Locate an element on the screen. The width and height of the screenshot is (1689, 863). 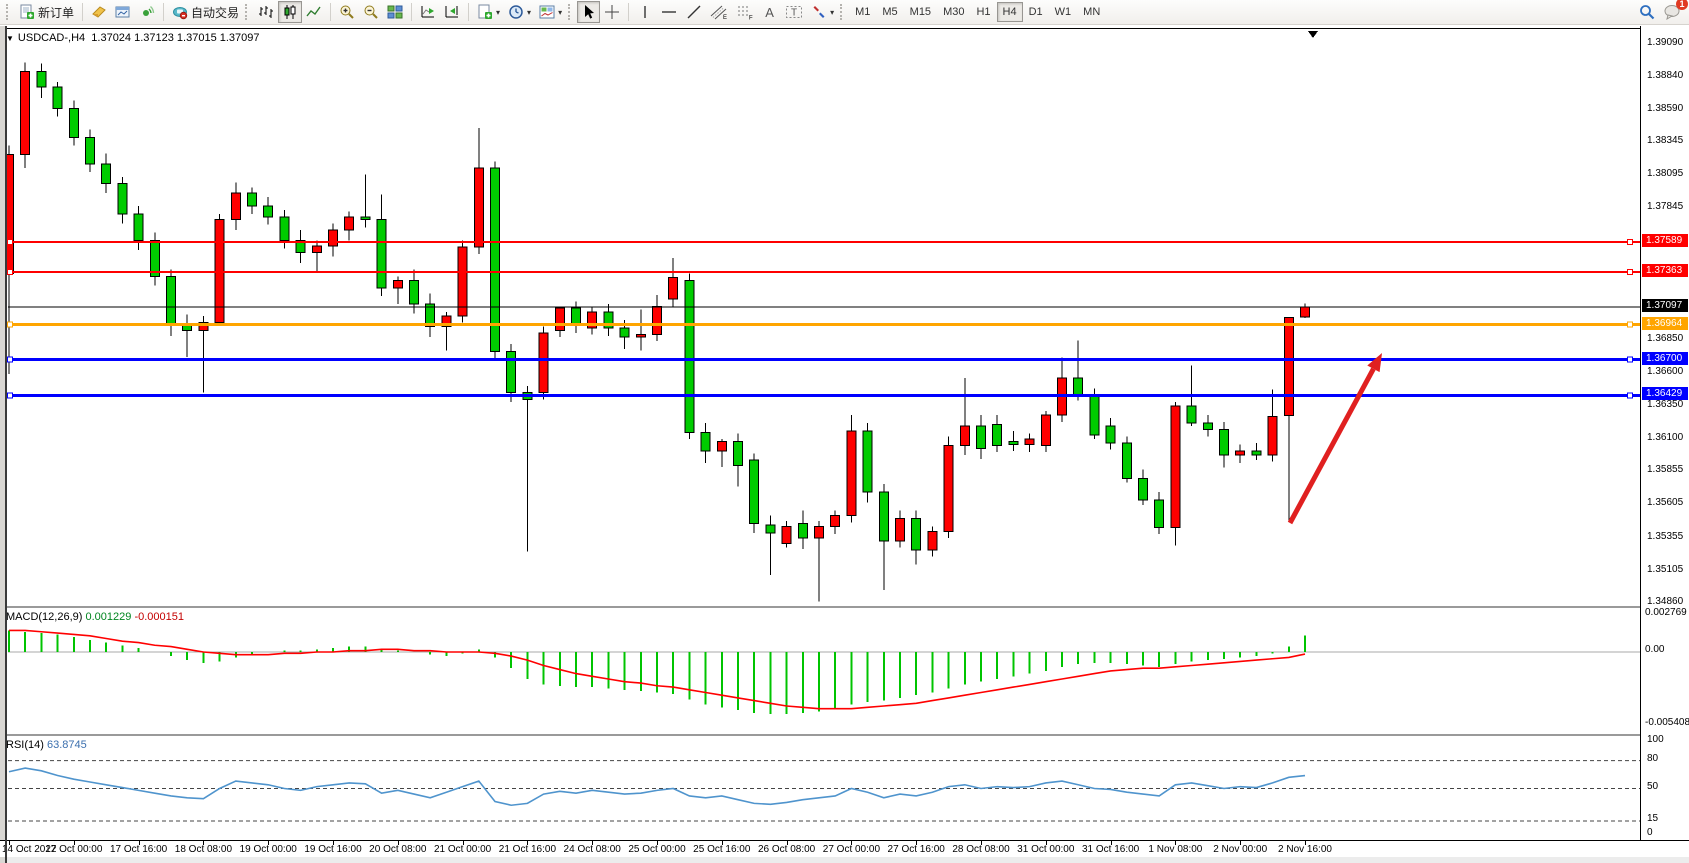
tab-timeframe-mn: MN is located at coordinates (1091, 12).